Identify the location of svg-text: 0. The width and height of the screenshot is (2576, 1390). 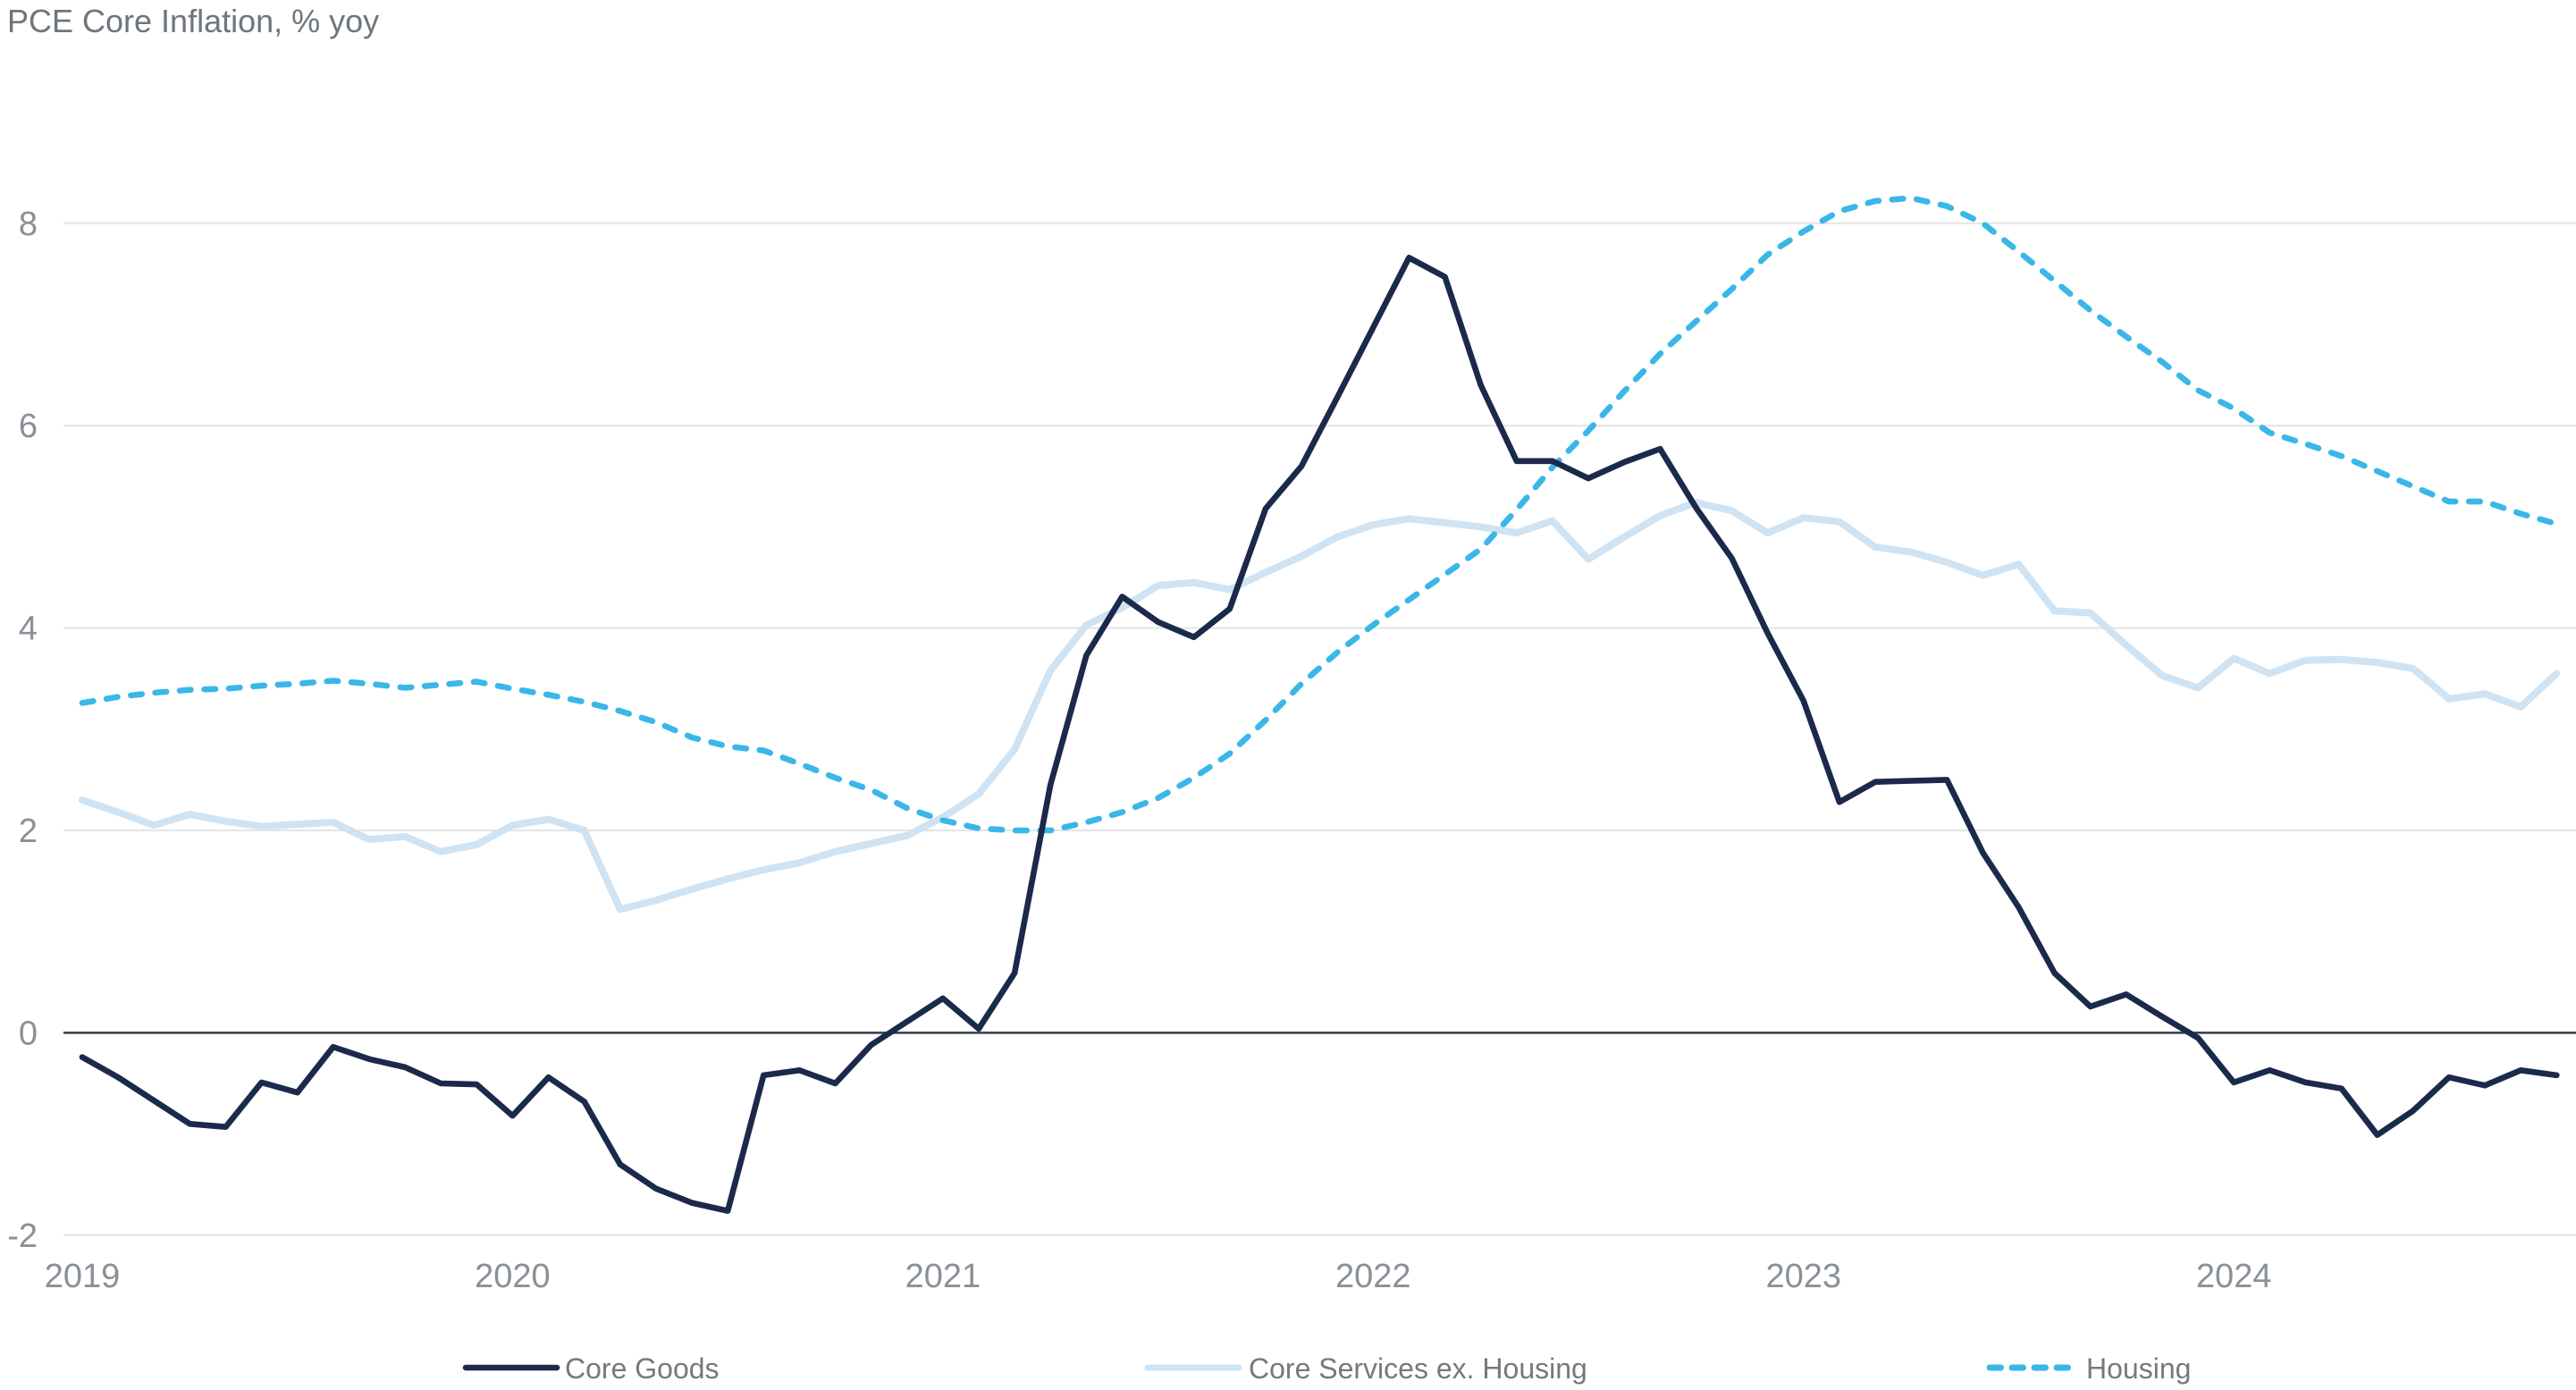
(29, 1033).